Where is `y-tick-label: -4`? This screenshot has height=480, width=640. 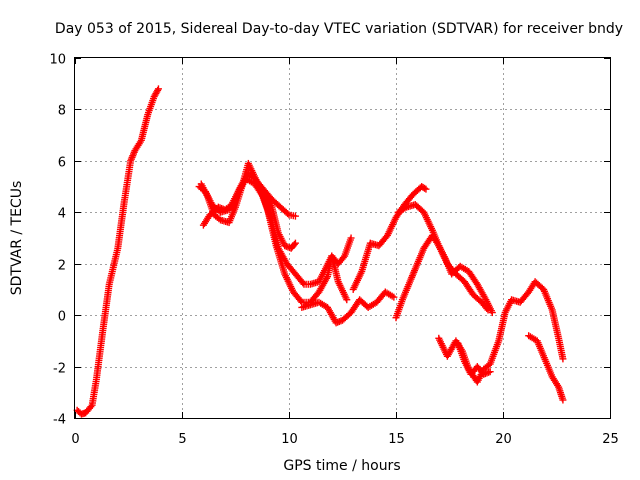
y-tick-label: -4 is located at coordinates (59, 420).